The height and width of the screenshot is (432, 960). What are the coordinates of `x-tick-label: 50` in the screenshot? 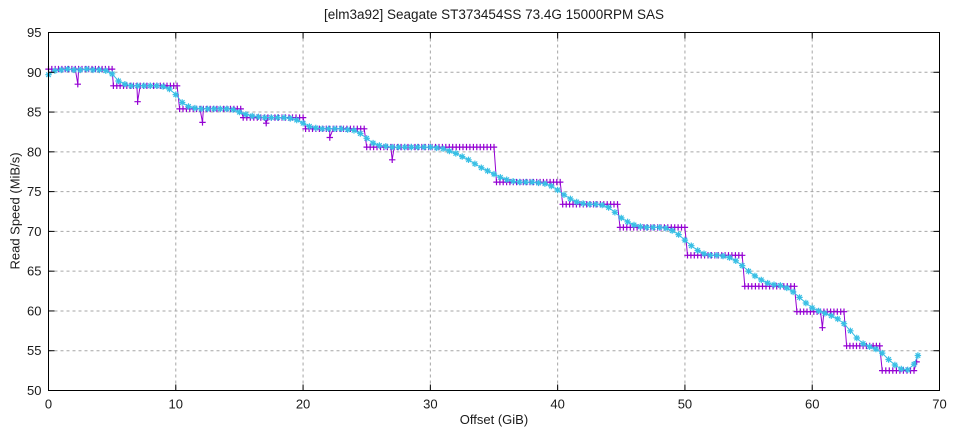 It's located at (685, 404).